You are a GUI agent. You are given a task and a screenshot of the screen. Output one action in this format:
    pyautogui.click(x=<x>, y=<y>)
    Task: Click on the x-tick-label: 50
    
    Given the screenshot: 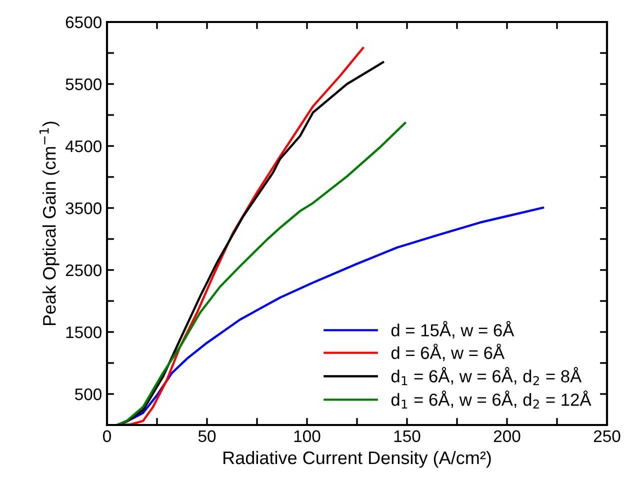 What is the action you would take?
    pyautogui.click(x=207, y=436)
    